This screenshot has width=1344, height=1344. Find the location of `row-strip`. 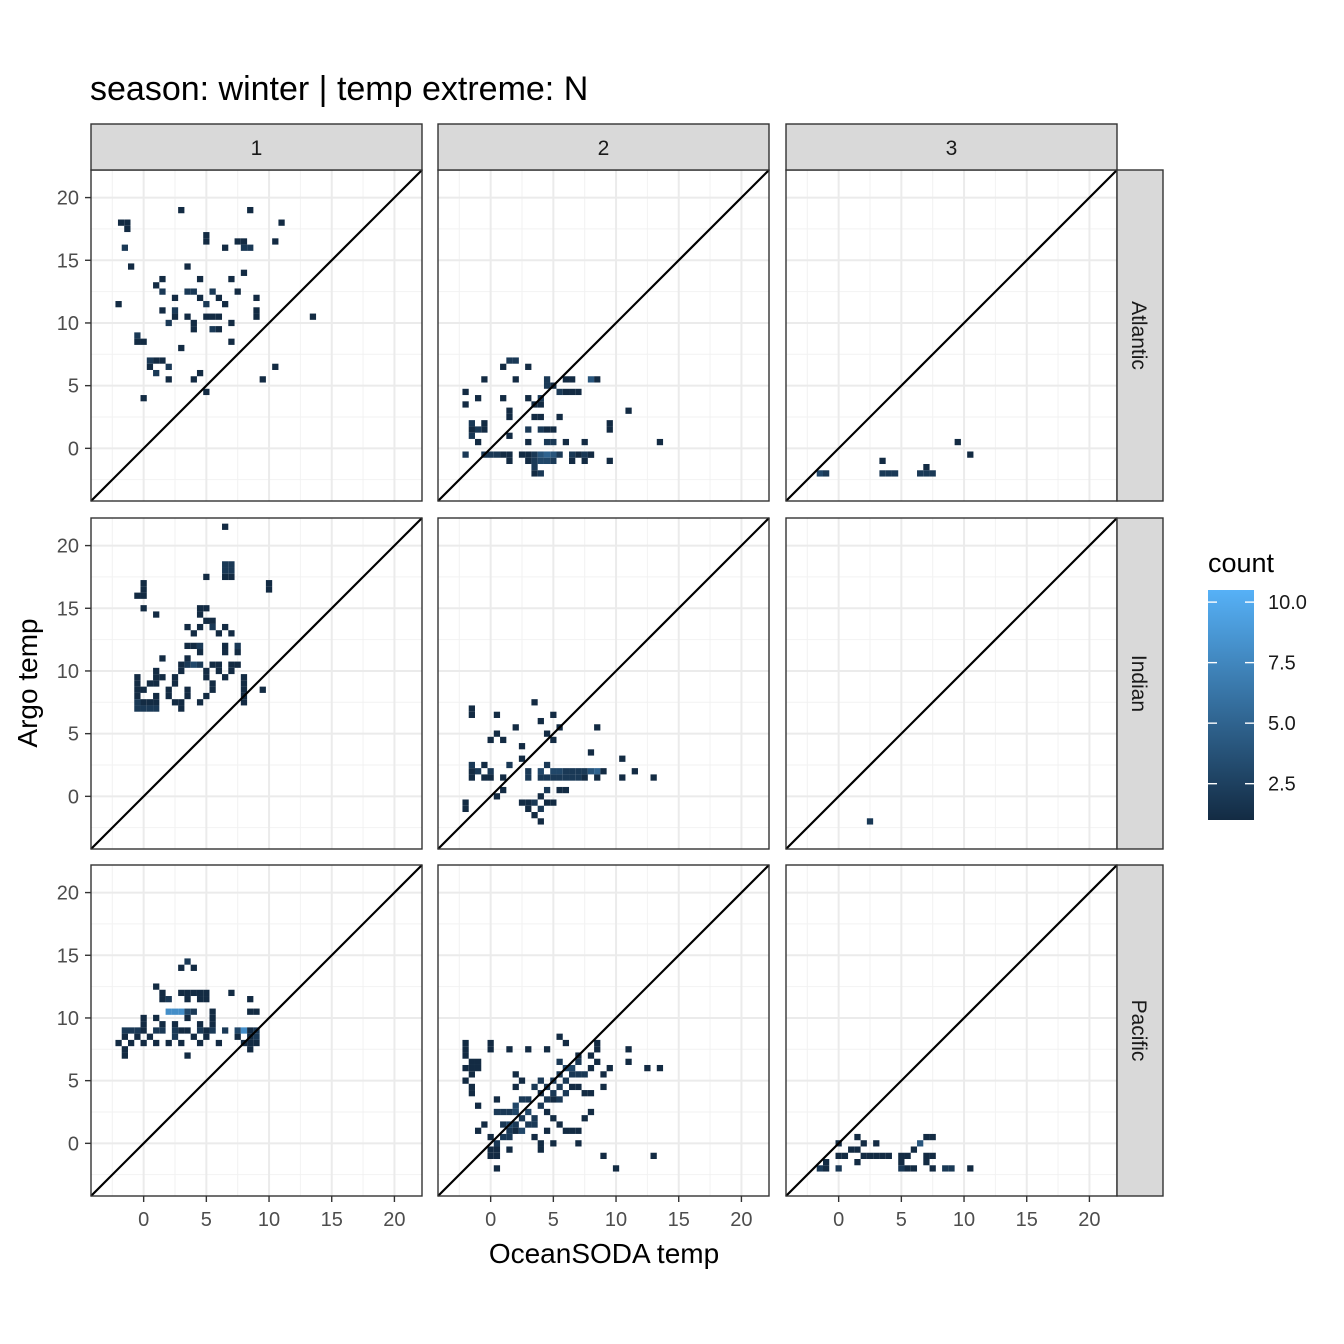

row-strip is located at coordinates (1140, 335).